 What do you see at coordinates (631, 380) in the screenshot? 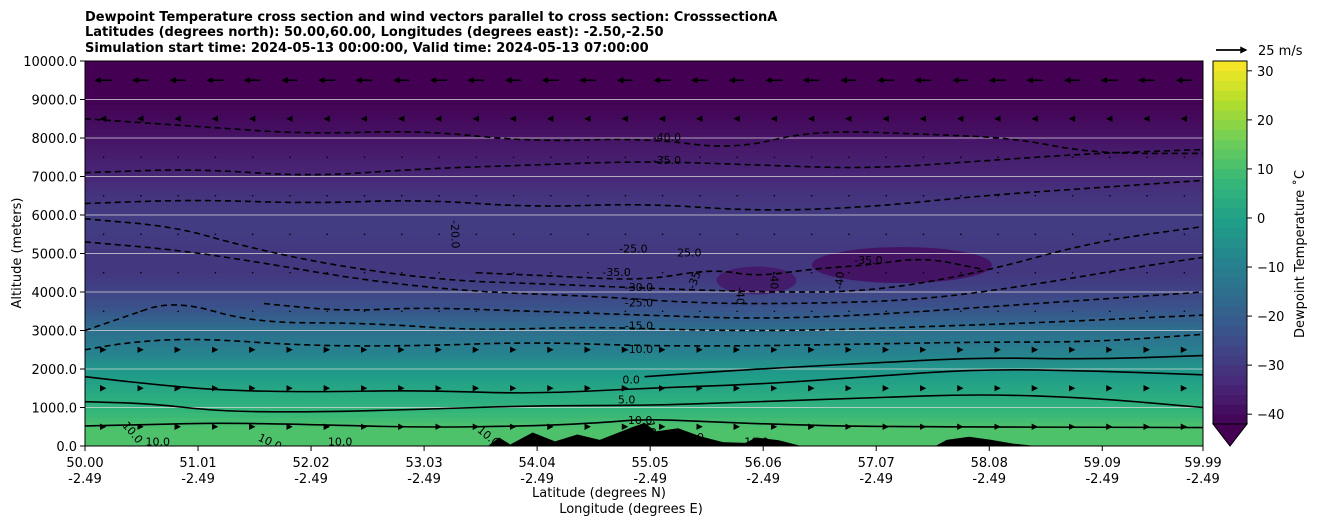
I see `contour-label: 0.0` at bounding box center [631, 380].